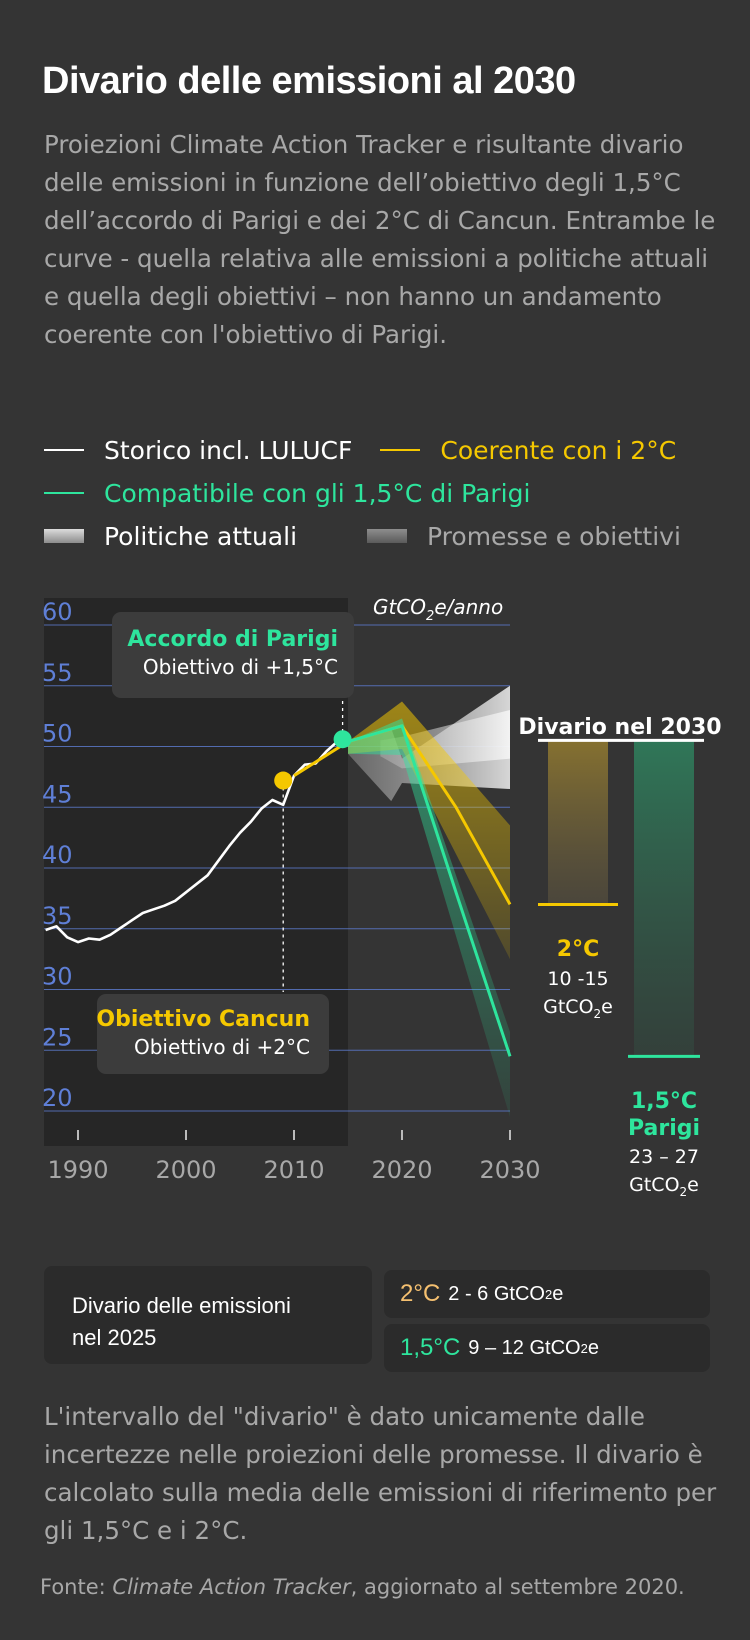  I want to click on paris-annotation-title: Accordo di Parigi, so click(232, 639).